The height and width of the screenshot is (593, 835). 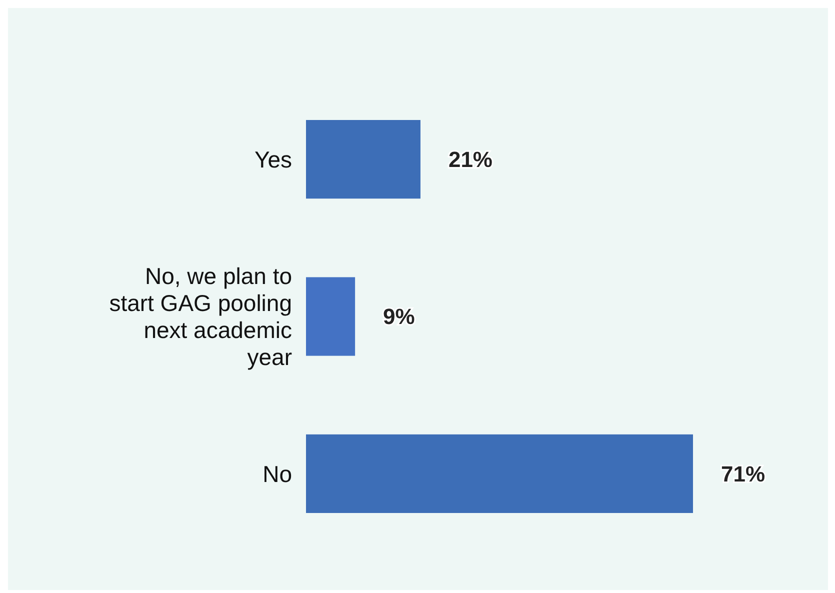 What do you see at coordinates (273, 159) in the screenshot?
I see `y-tick-label: Yes` at bounding box center [273, 159].